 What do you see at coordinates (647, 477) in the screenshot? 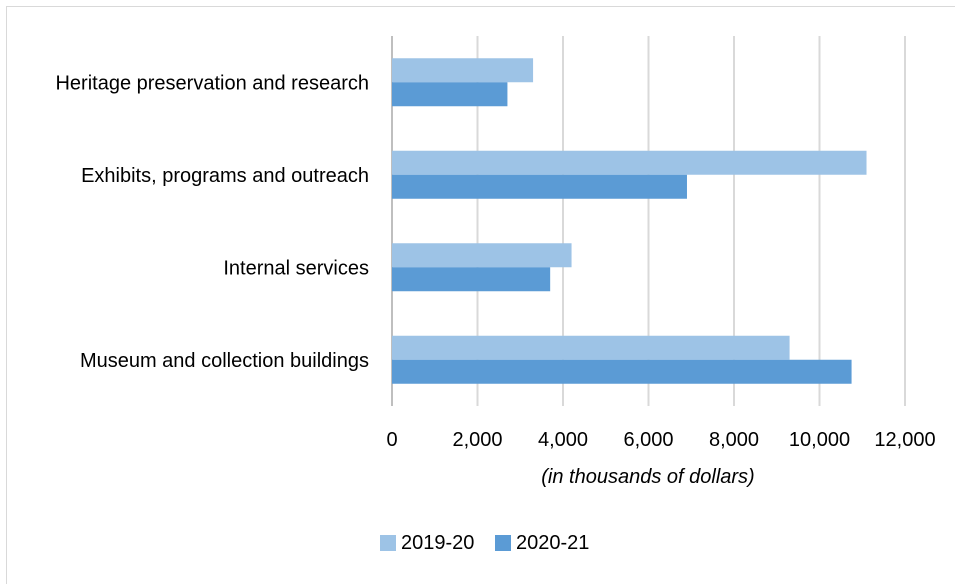
I see `x-axis-title: (in thousands of dollars)` at bounding box center [647, 477].